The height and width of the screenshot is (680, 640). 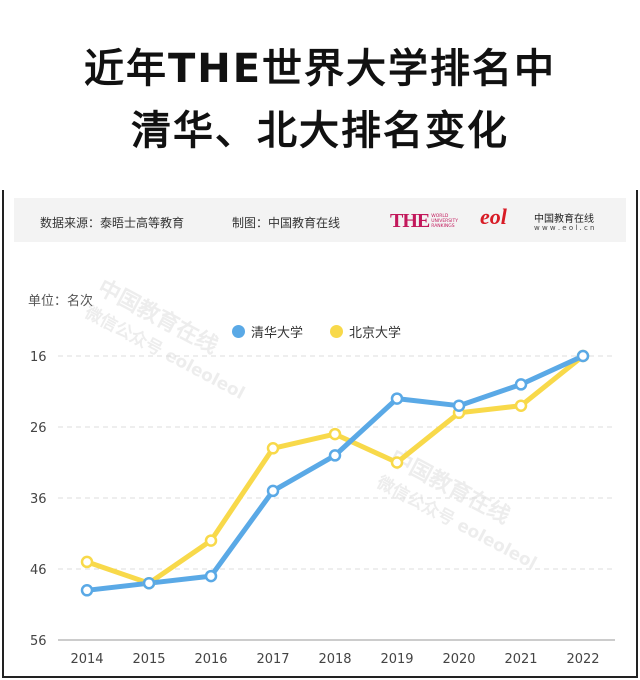 I want to click on legend-item-tsinghua: 清华大学, so click(x=267, y=331).